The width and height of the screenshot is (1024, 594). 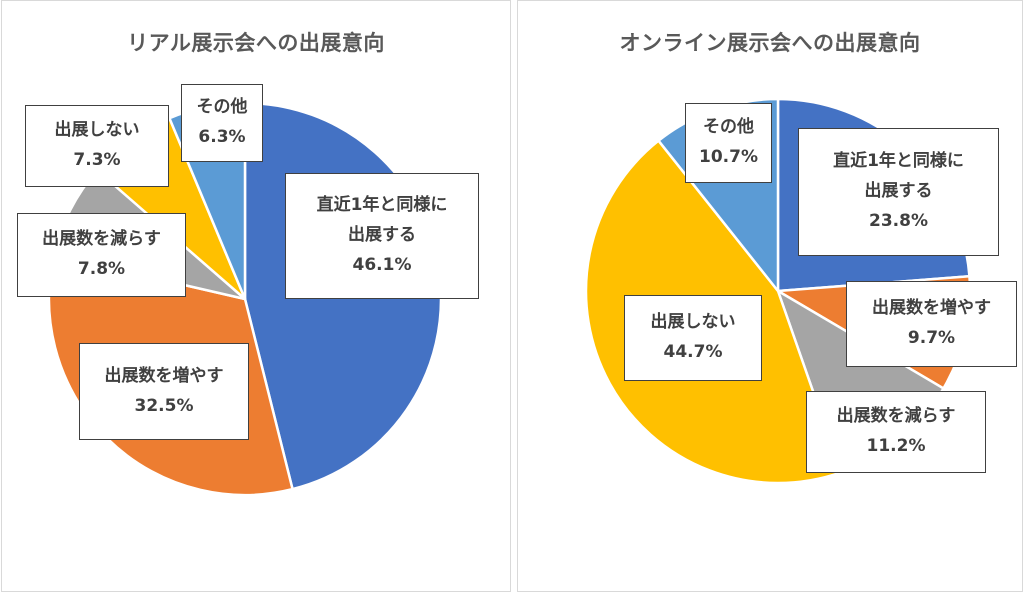 I want to click on chart-title: オンライン展示会への出展意向, so click(x=770, y=43).